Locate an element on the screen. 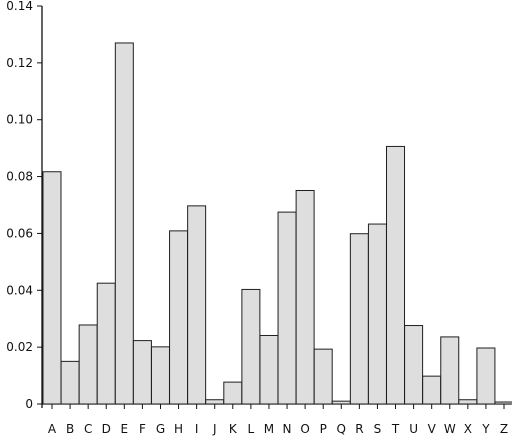 Image resolution: width=512 pixels, height=437 pixels. bar-D is located at coordinates (106, 343).